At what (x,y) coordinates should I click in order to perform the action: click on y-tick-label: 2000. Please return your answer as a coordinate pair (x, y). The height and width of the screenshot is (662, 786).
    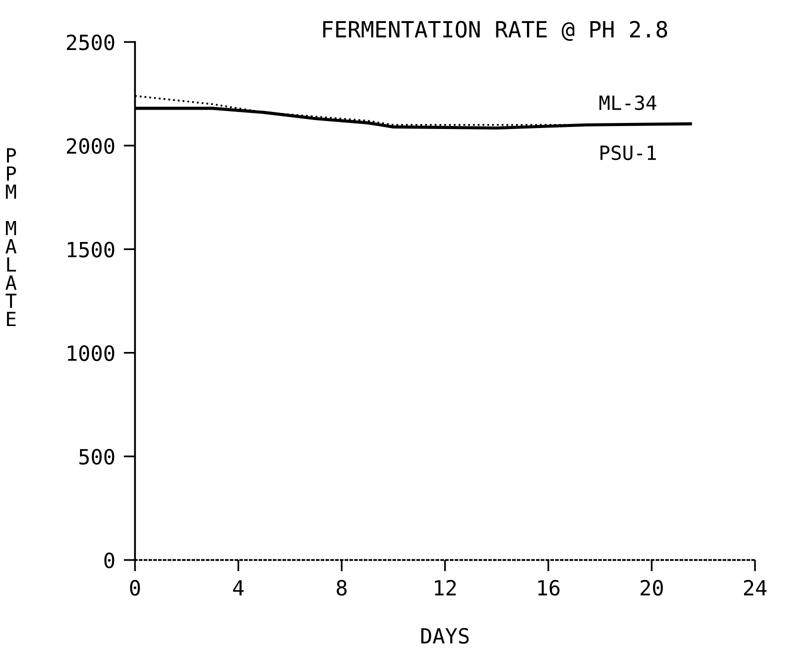
    Looking at the image, I should click on (90, 146).